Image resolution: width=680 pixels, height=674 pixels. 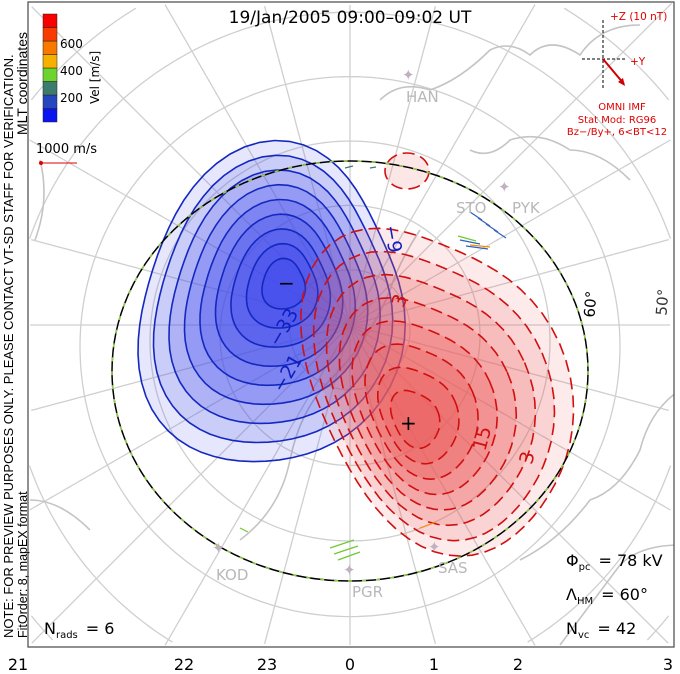 What do you see at coordinates (18, 664) in the screenshot?
I see `mlt-label: 21` at bounding box center [18, 664].